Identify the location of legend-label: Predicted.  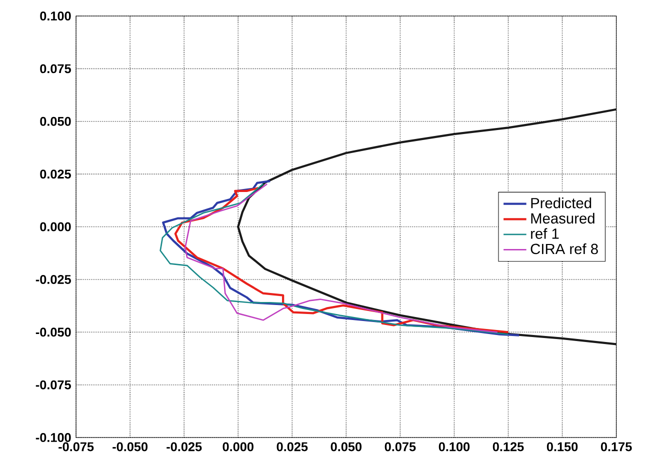
(561, 203).